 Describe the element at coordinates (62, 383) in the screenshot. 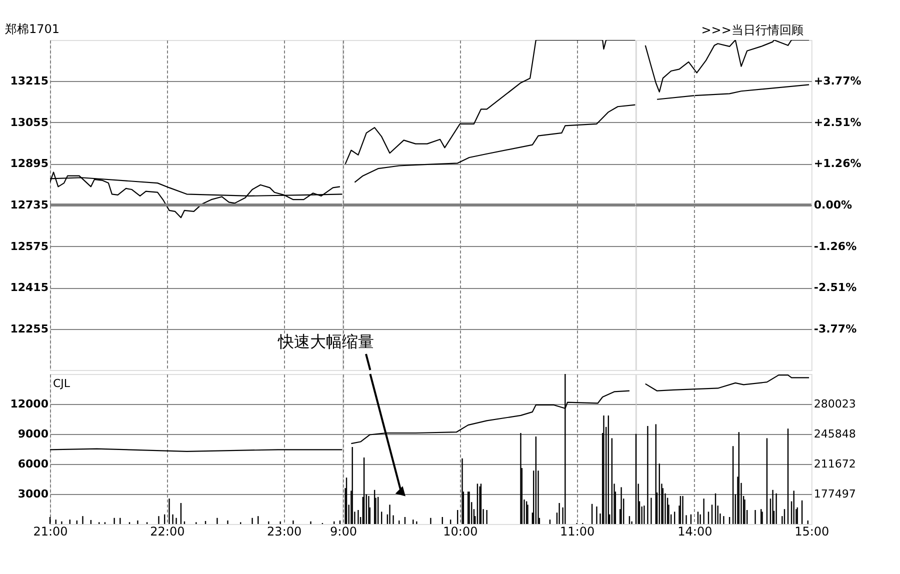

I see `y-axis-title: CJL` at that location.